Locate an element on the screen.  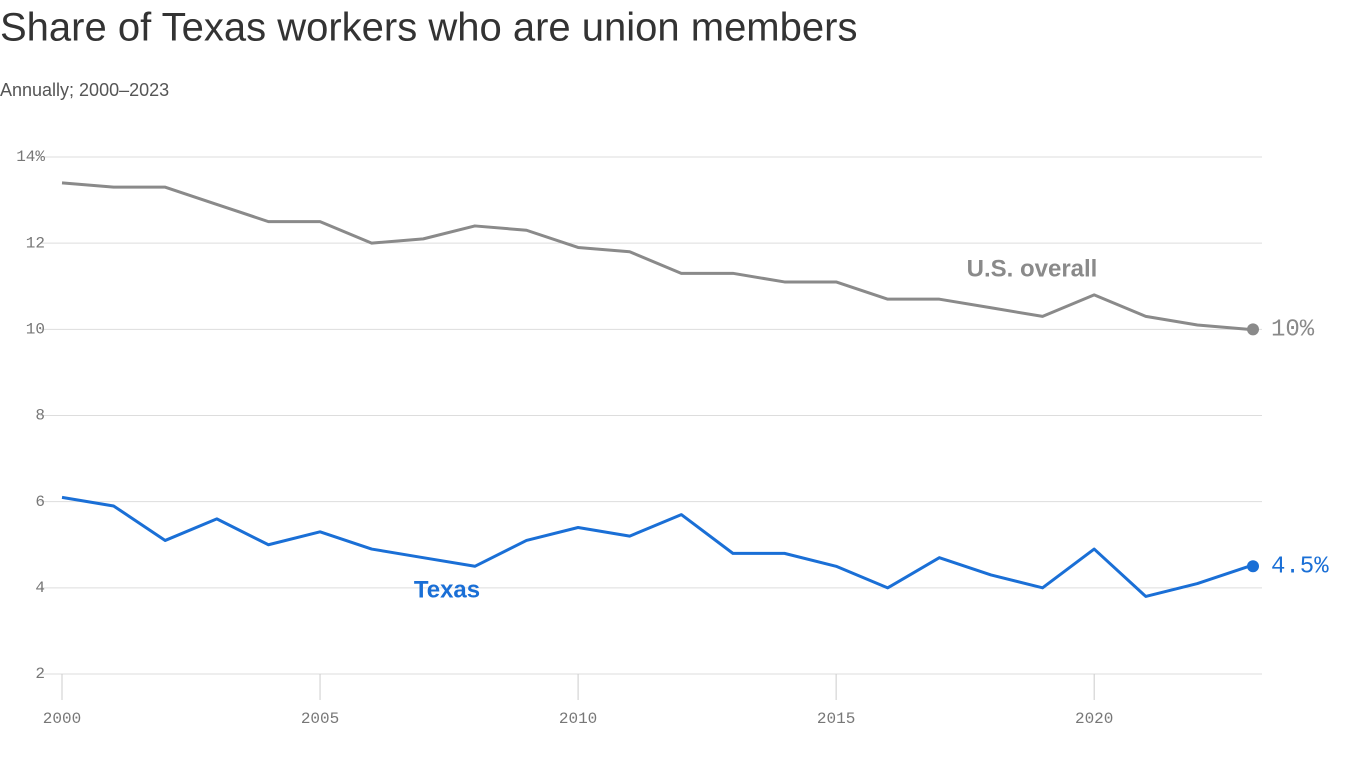
value-label: 10% is located at coordinates (1293, 330).